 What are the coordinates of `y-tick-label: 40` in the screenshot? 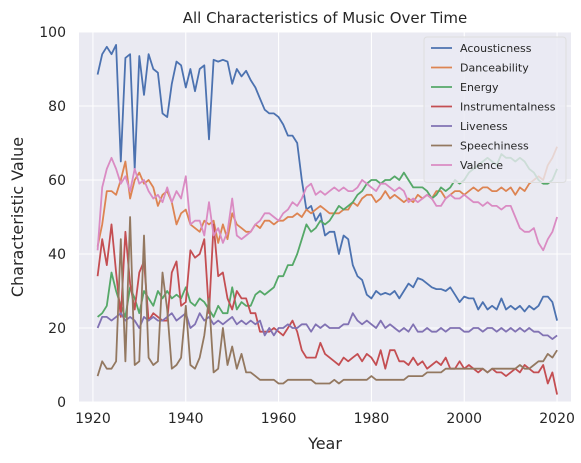 It's located at (57, 255).